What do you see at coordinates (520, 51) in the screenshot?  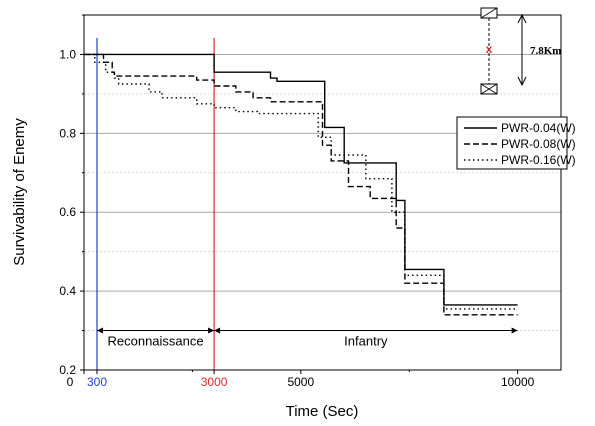 I see `distance-inset-diagram: x 7.8Km` at bounding box center [520, 51].